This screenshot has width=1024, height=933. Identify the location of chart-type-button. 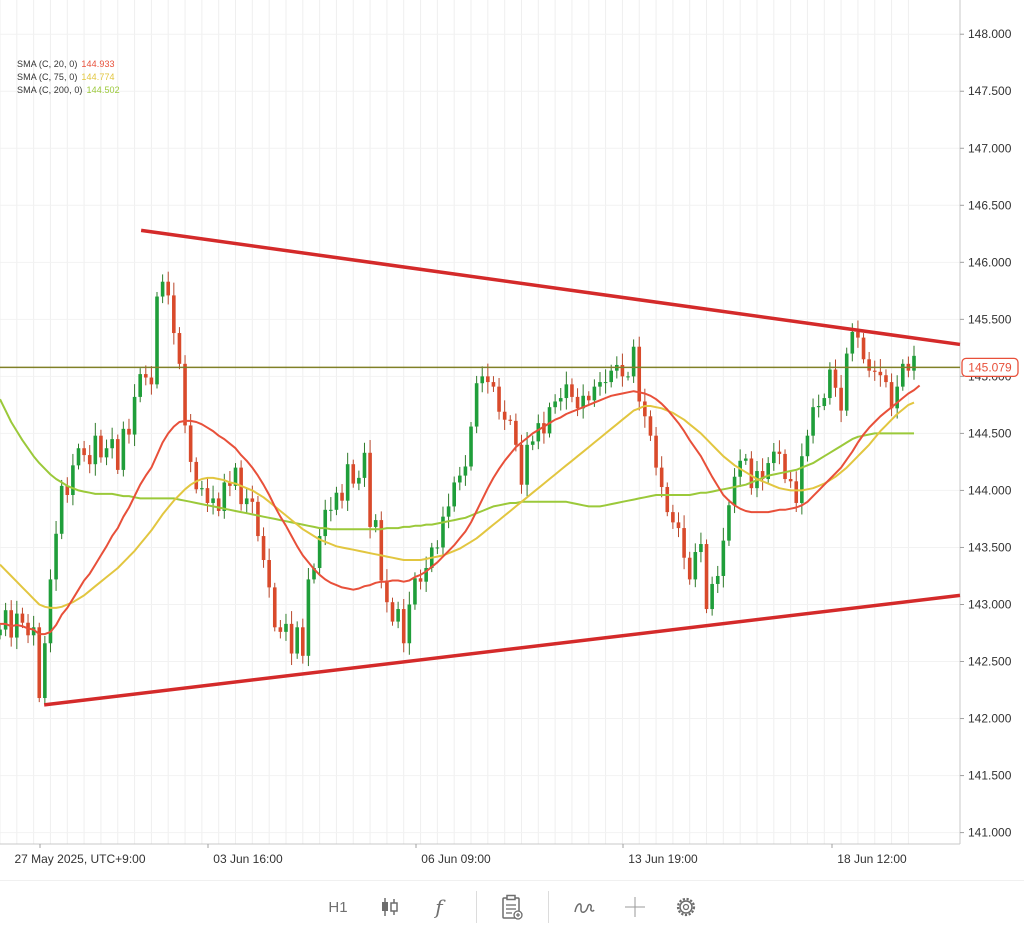
(390, 907).